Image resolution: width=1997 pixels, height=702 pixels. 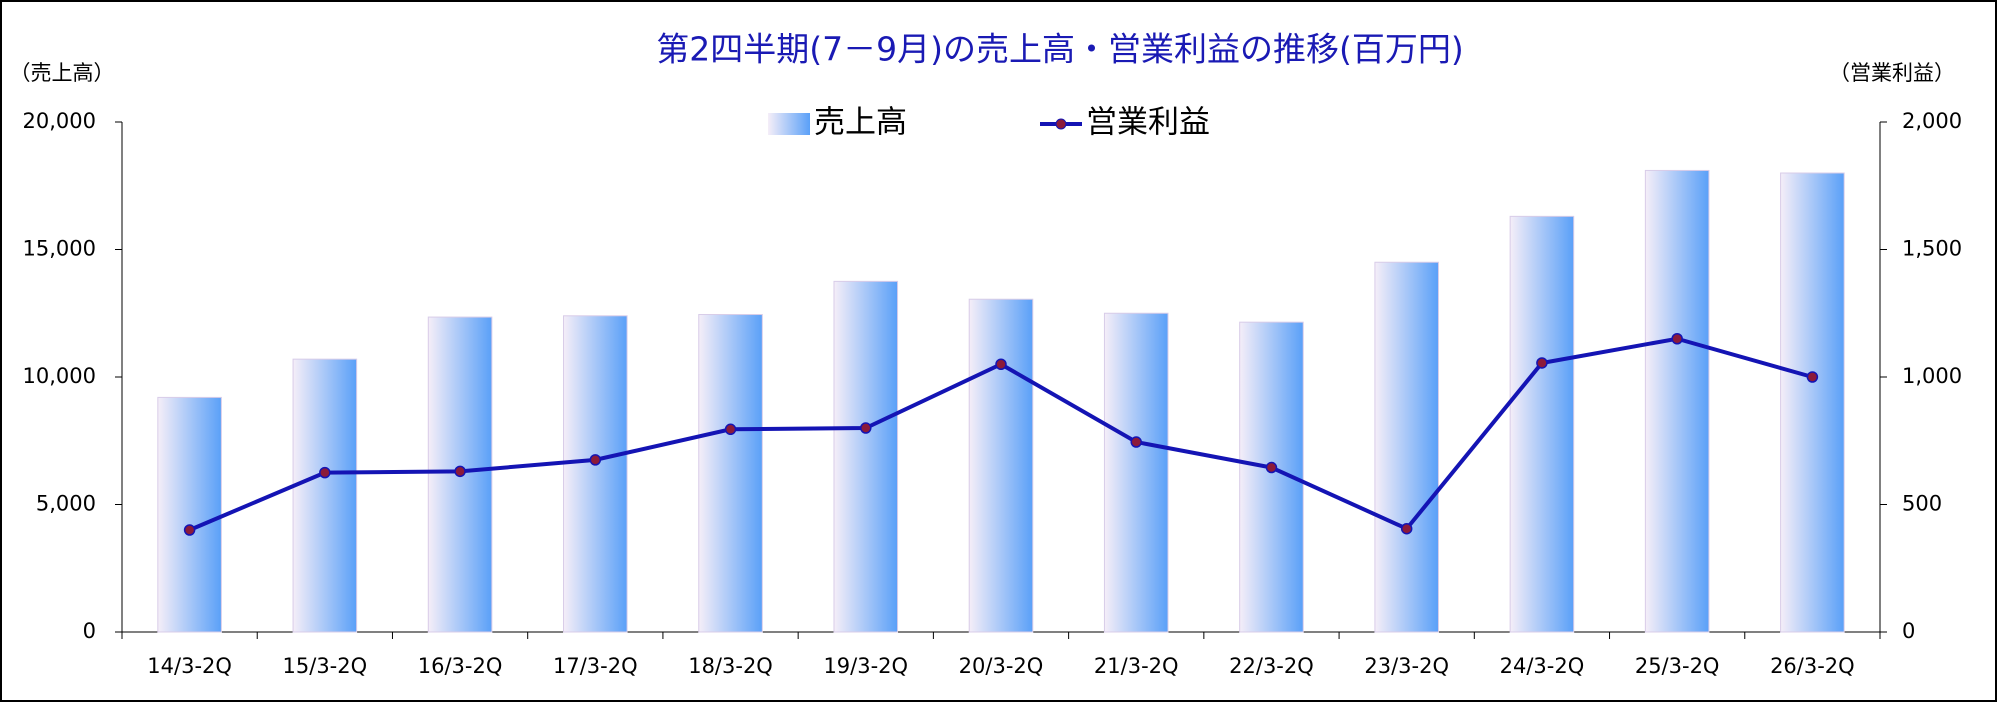 I want to click on legend-marker, so click(x=1061, y=124).